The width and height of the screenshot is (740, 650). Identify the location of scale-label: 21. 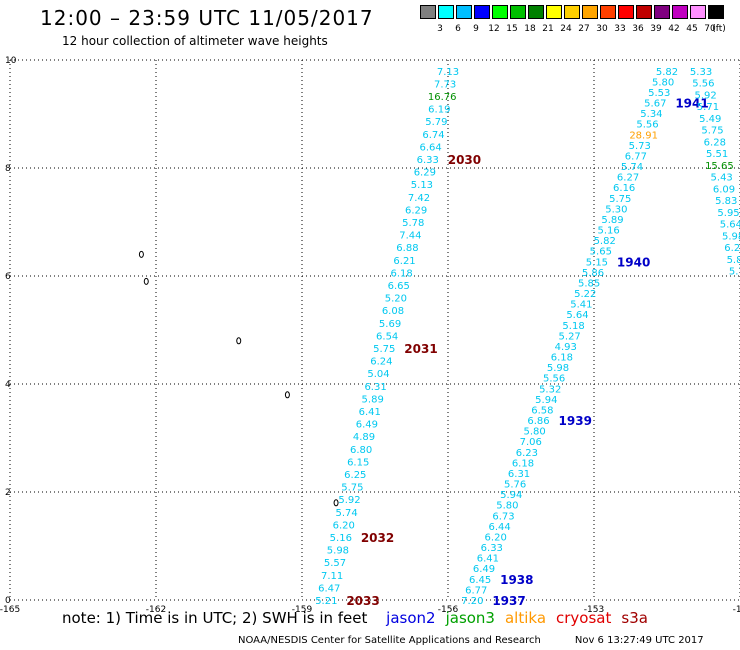
(548, 29).